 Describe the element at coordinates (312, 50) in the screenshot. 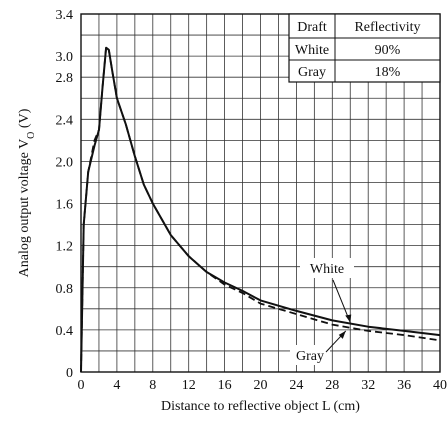

I see `legend-cell-draft: White` at that location.